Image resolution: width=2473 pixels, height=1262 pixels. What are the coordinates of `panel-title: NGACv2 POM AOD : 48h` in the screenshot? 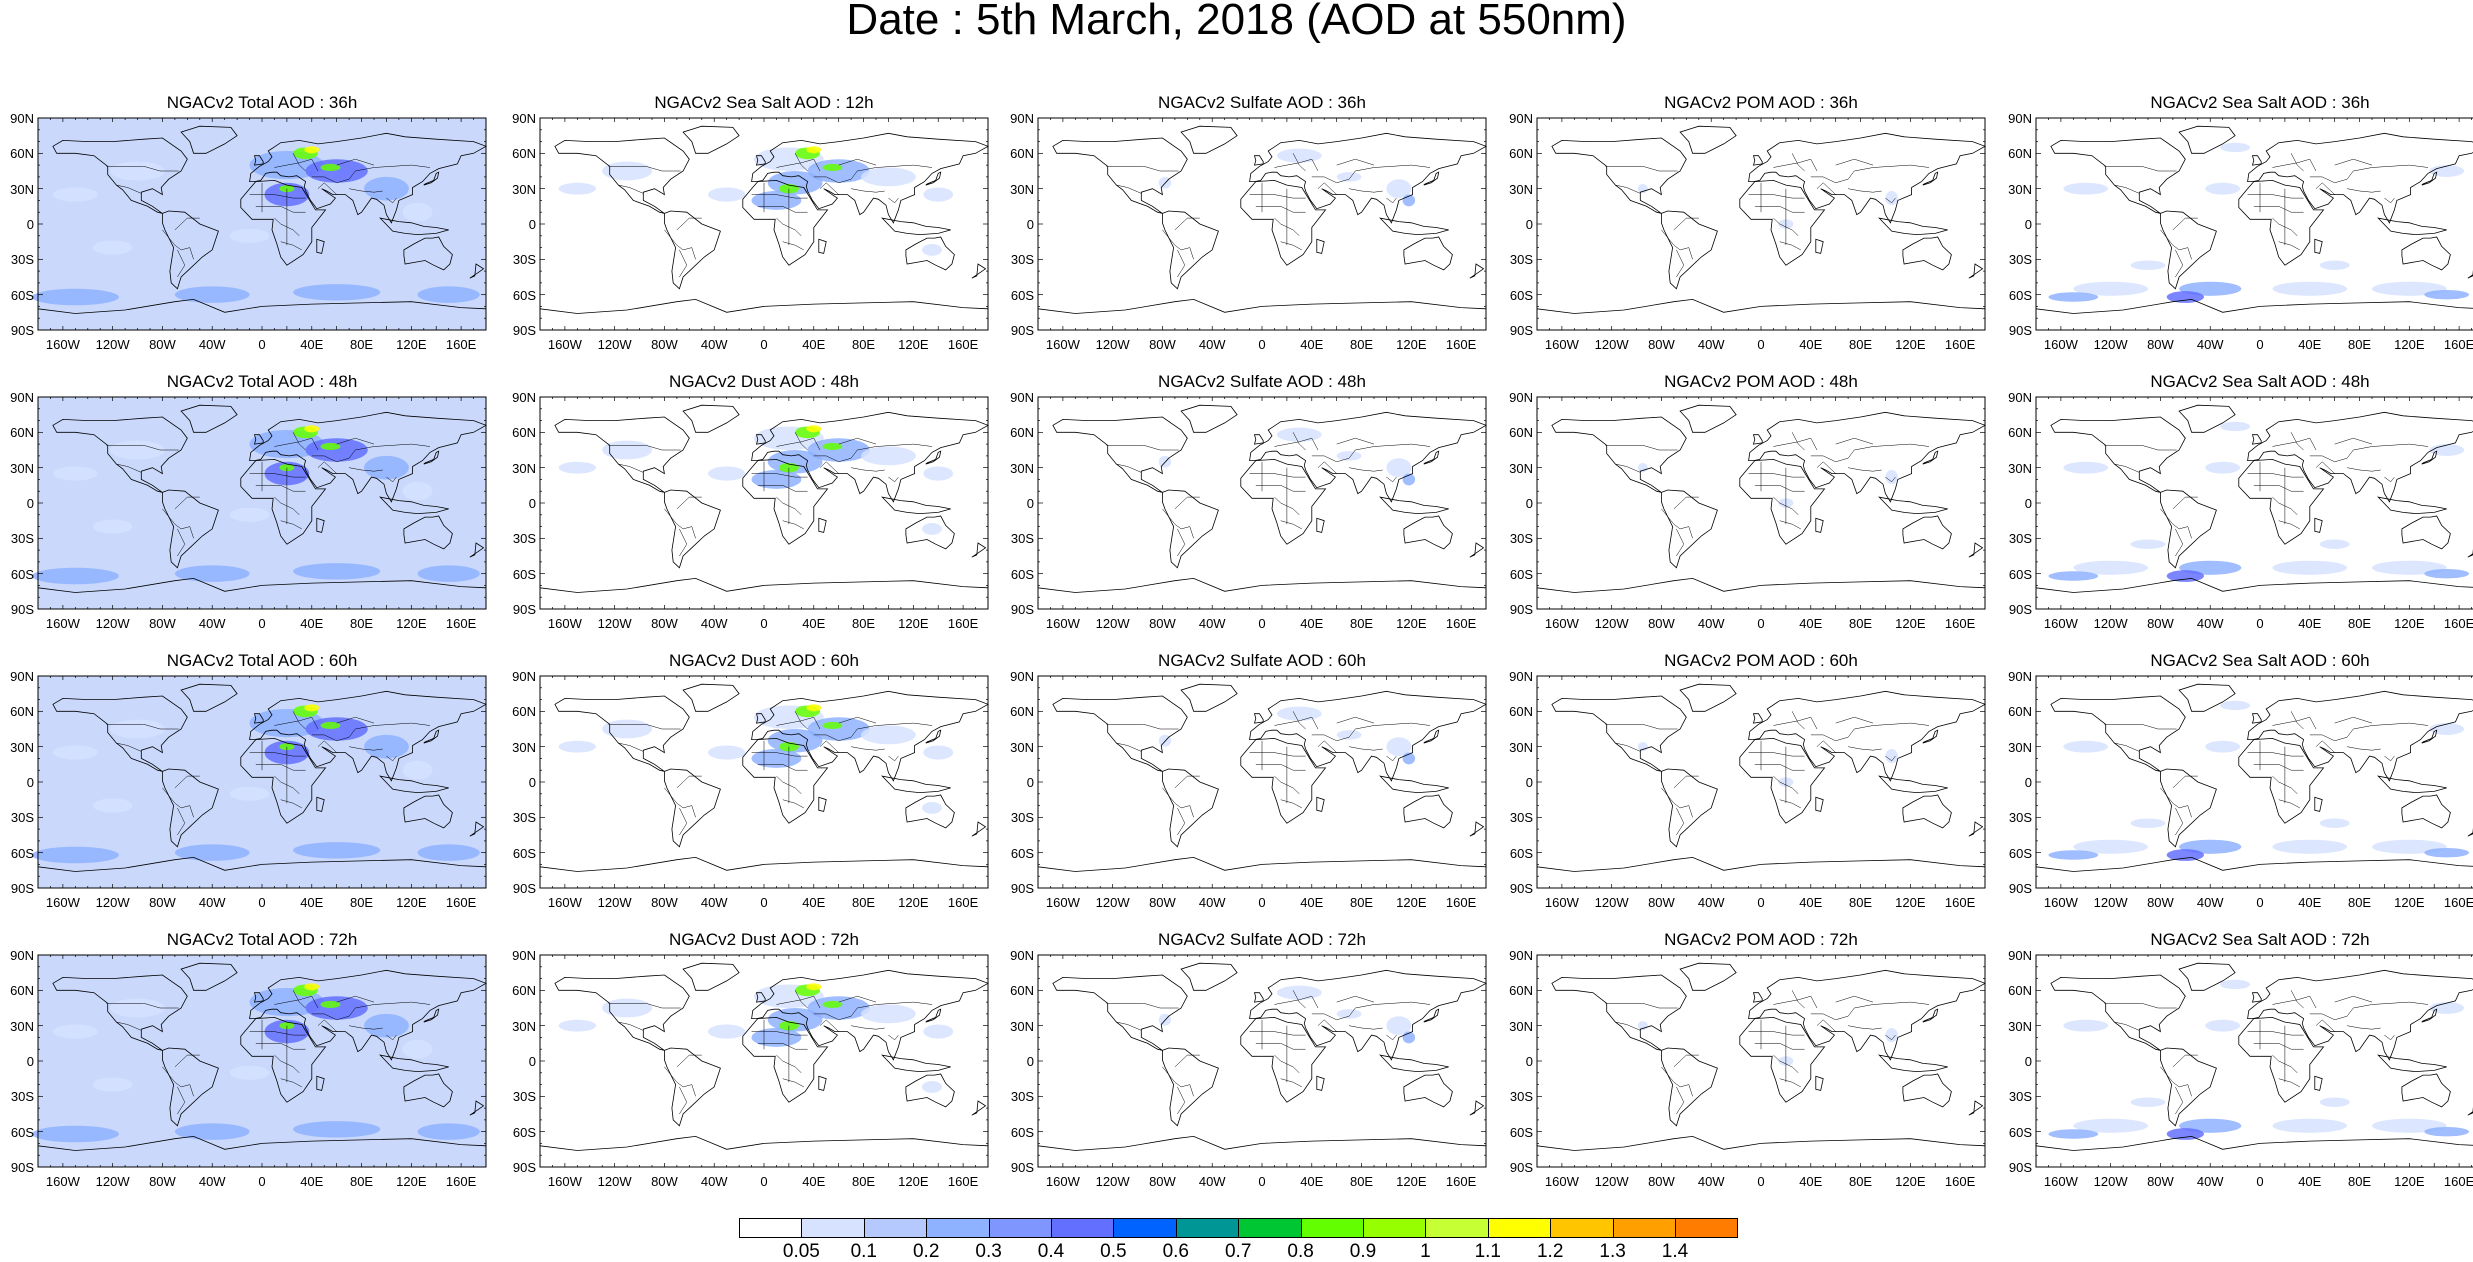 It's located at (1761, 381).